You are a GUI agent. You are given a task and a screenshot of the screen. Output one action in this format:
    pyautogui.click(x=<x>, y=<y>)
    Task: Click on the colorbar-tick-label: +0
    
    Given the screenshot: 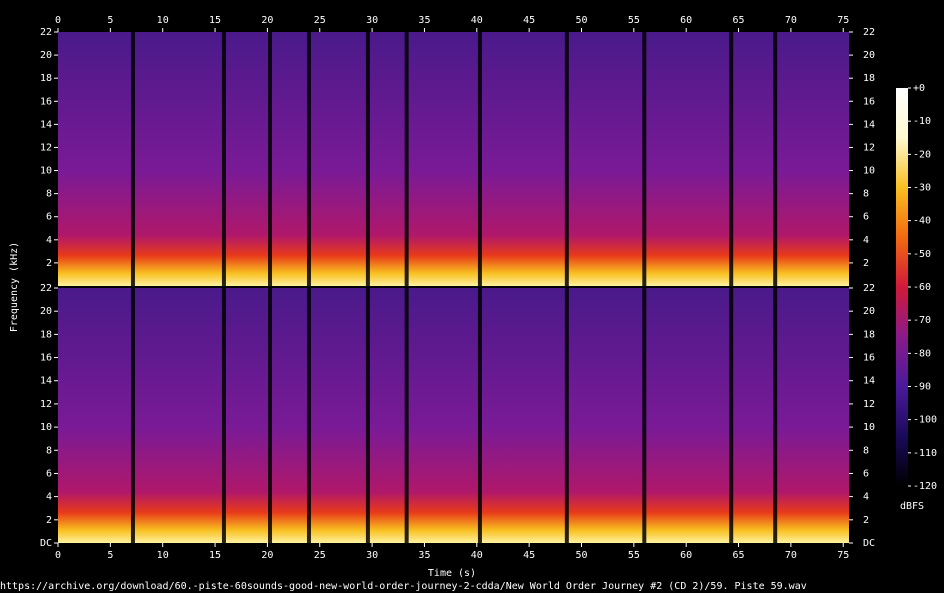 What is the action you would take?
    pyautogui.click(x=919, y=88)
    